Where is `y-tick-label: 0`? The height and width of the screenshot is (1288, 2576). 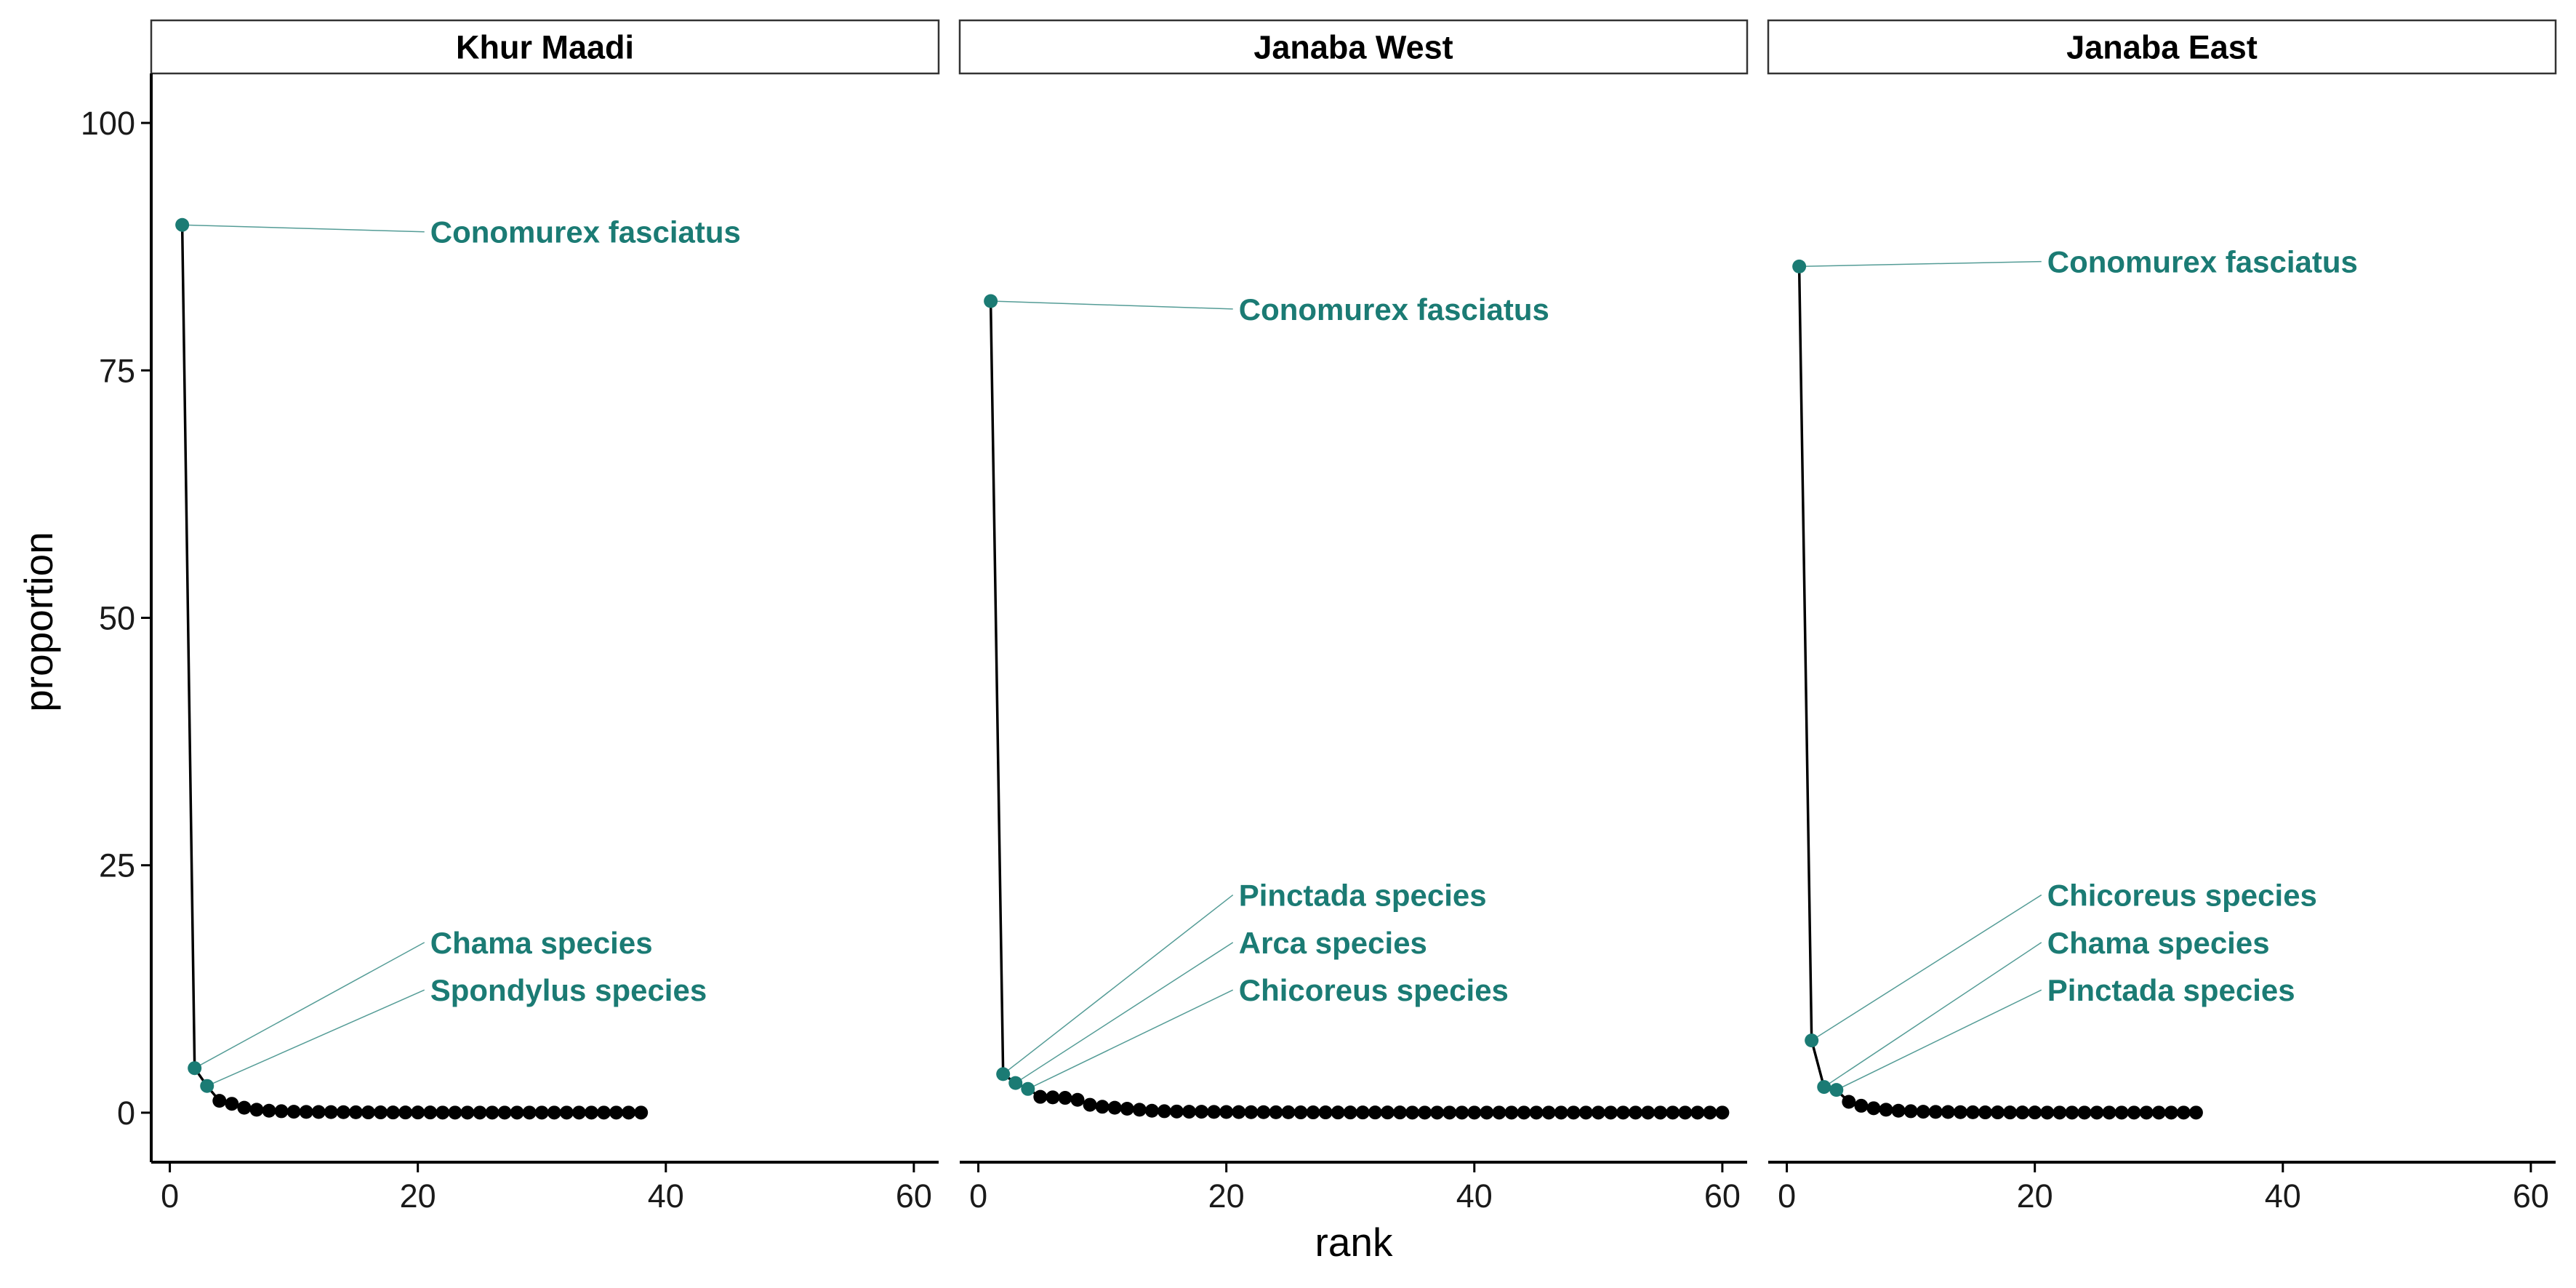 y-tick-label: 0 is located at coordinates (126, 1113).